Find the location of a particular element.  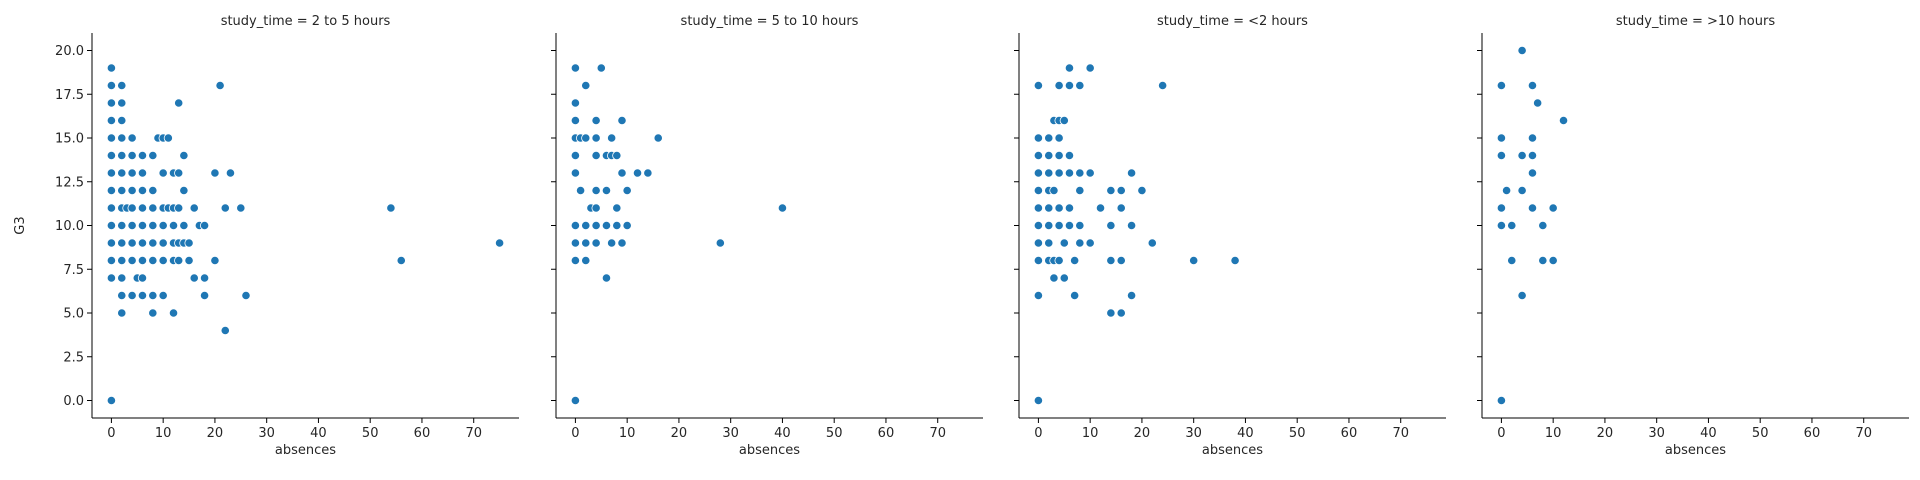

x-tick-label: 0 is located at coordinates (1038, 433).